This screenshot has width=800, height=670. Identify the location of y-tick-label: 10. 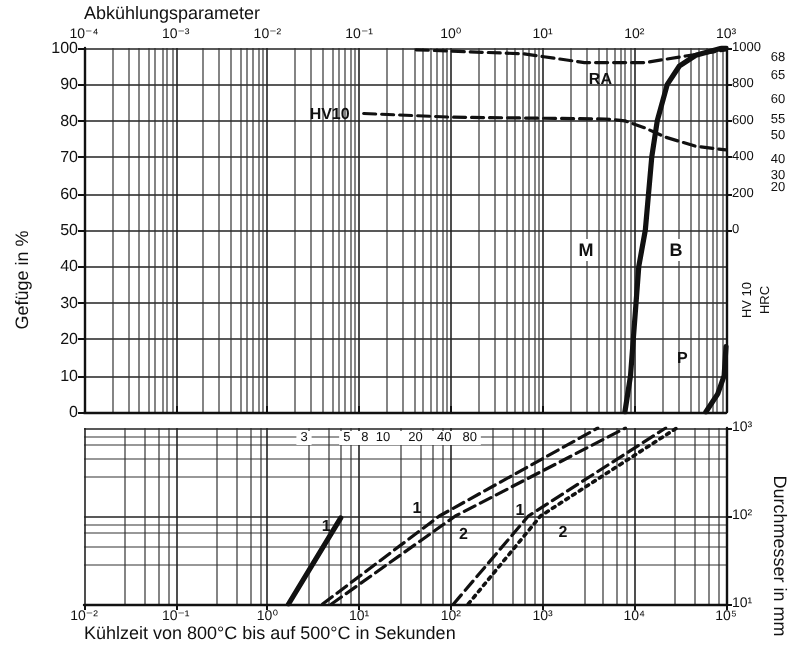
(70, 375).